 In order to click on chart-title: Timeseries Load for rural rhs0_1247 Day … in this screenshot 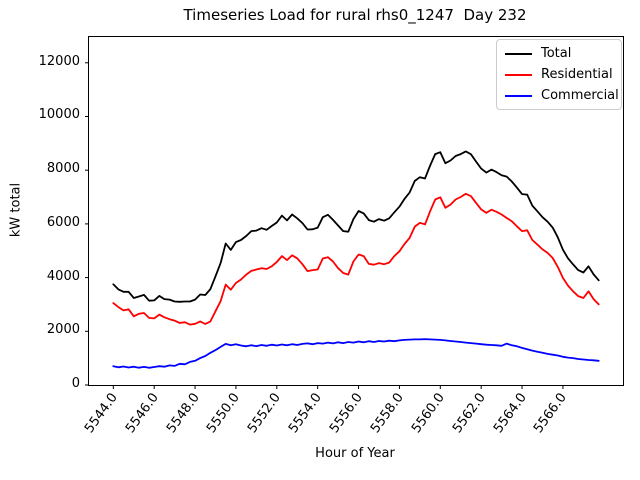, I will do `click(355, 15)`.